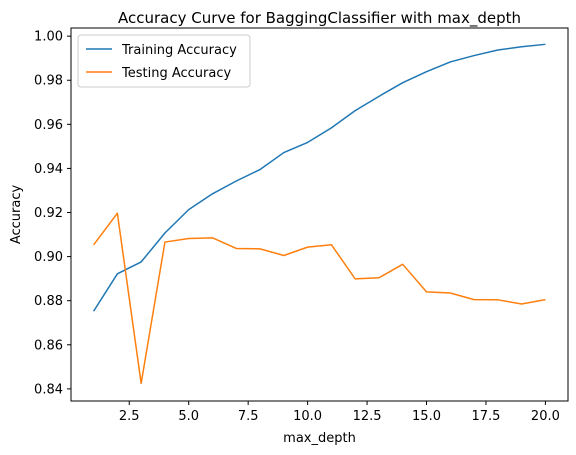  Describe the element at coordinates (319, 438) in the screenshot. I see `x-axis-label: max_depth` at that location.